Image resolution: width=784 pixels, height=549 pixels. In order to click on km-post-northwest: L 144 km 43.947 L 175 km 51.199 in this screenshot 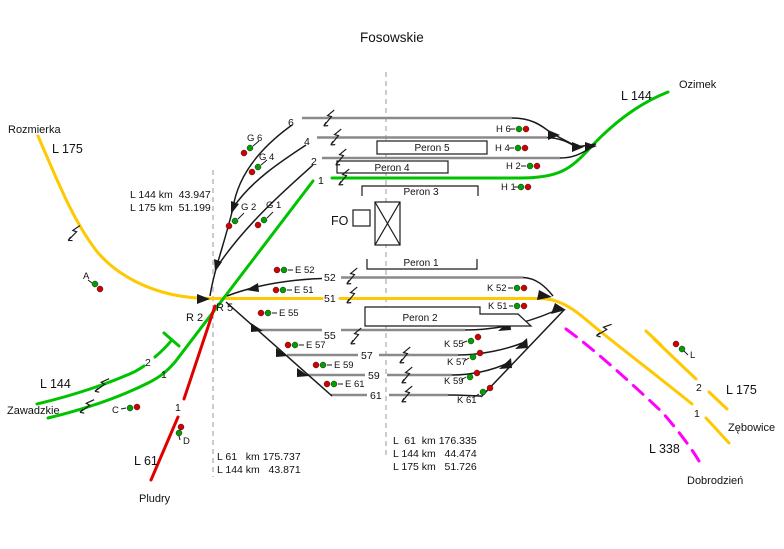, I will do `click(170, 201)`.